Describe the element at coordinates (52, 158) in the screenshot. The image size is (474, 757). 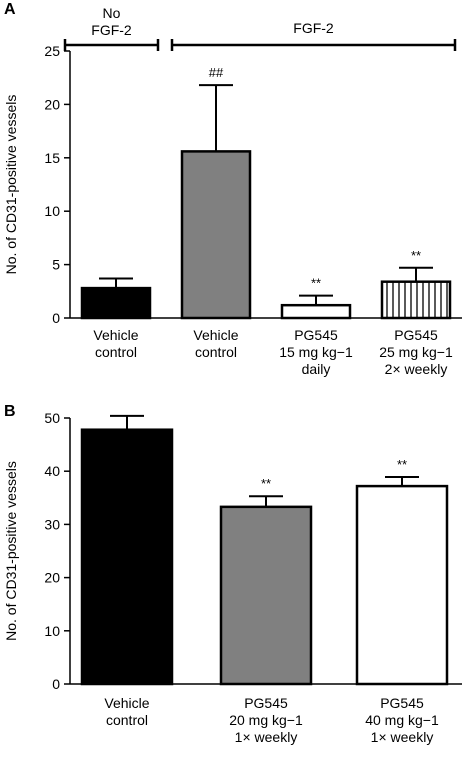
I see `y-tick-label: 15` at that location.